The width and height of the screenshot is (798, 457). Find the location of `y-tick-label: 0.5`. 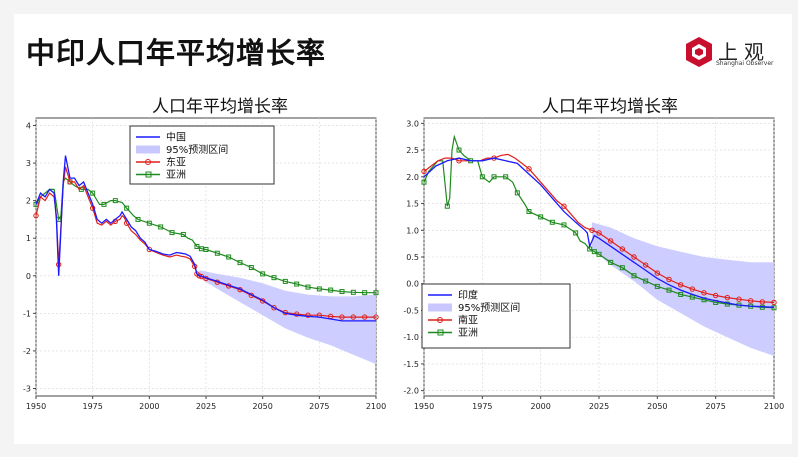

y-tick-label: 0.5 is located at coordinates (412, 257).